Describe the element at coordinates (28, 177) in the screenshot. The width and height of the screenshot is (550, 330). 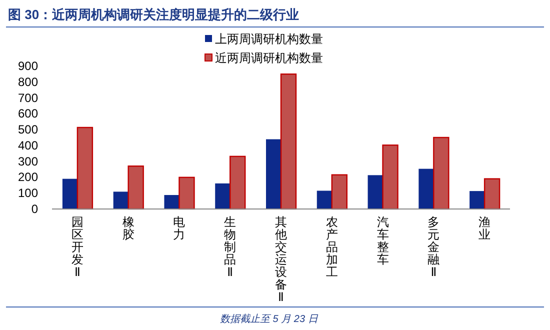
I see `y-tick-label: 200` at that location.